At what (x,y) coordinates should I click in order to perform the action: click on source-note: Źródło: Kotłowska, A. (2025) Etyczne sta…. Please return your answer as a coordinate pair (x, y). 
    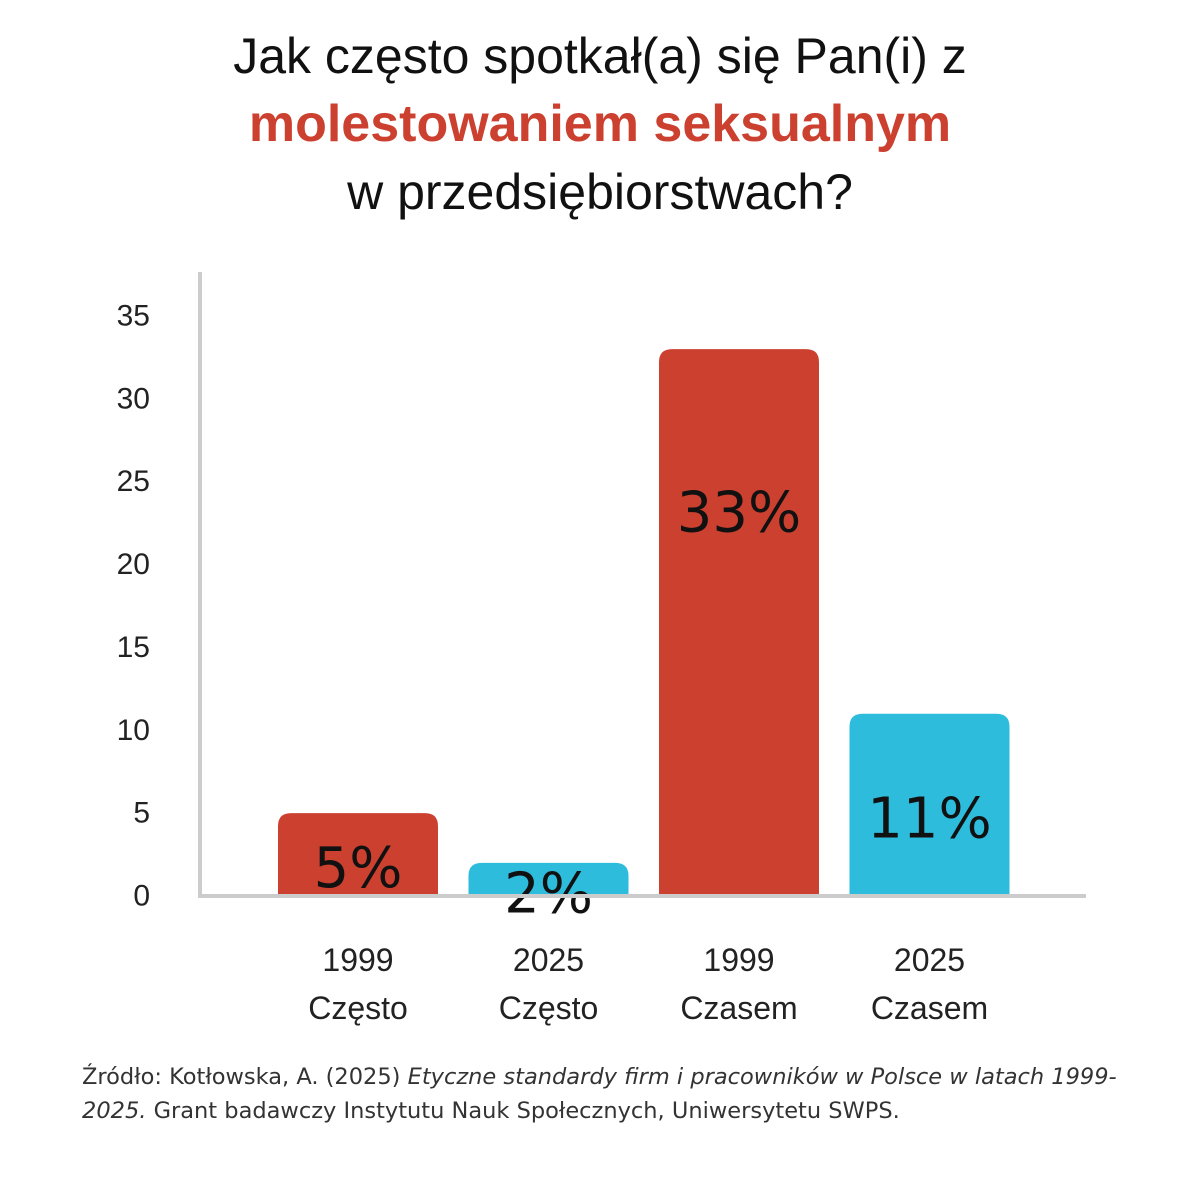
    Looking at the image, I should click on (612, 1094).